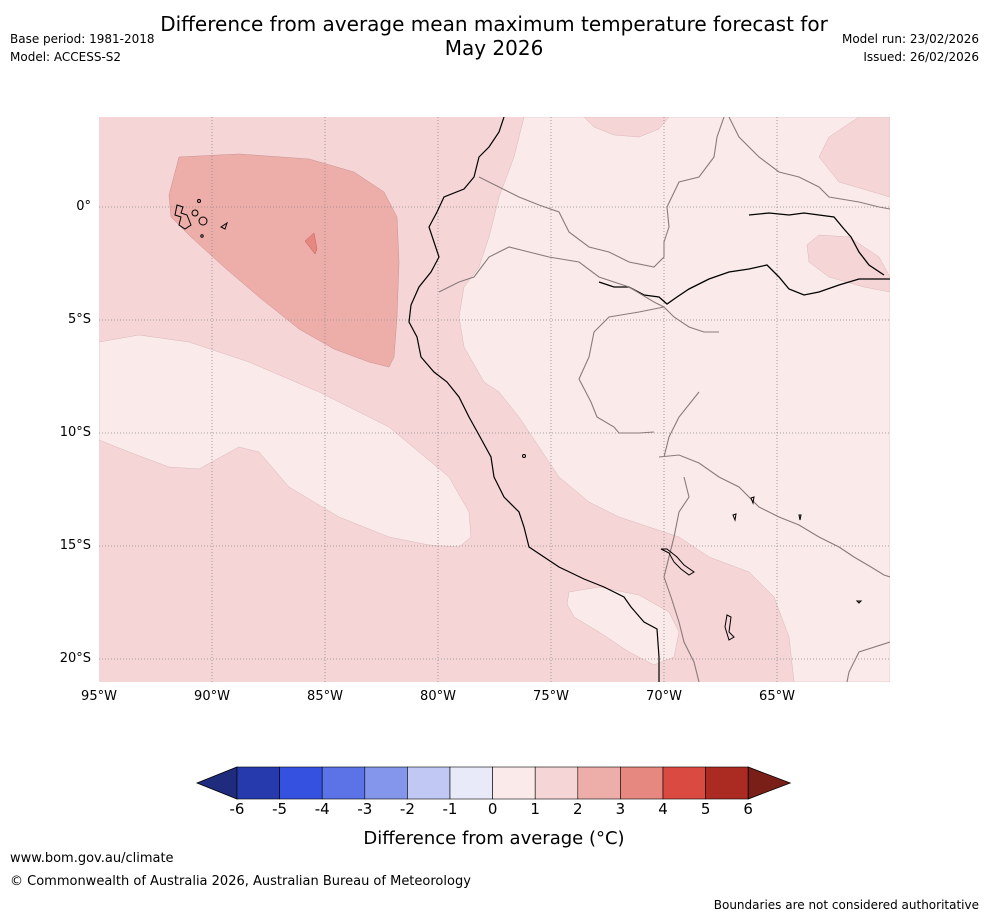 The width and height of the screenshot is (988, 919). I want to click on colorbar-tick-label: 5, so click(705, 809).